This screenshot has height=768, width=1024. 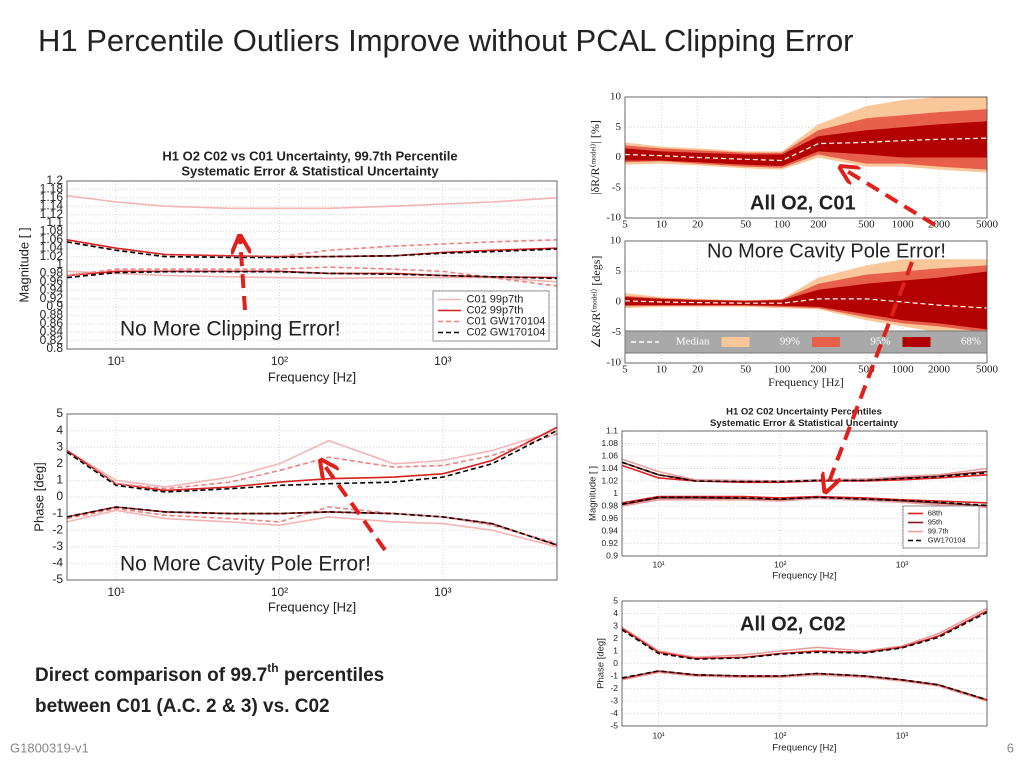 I want to click on legend-label: C02 GW170104, so click(x=506, y=332).